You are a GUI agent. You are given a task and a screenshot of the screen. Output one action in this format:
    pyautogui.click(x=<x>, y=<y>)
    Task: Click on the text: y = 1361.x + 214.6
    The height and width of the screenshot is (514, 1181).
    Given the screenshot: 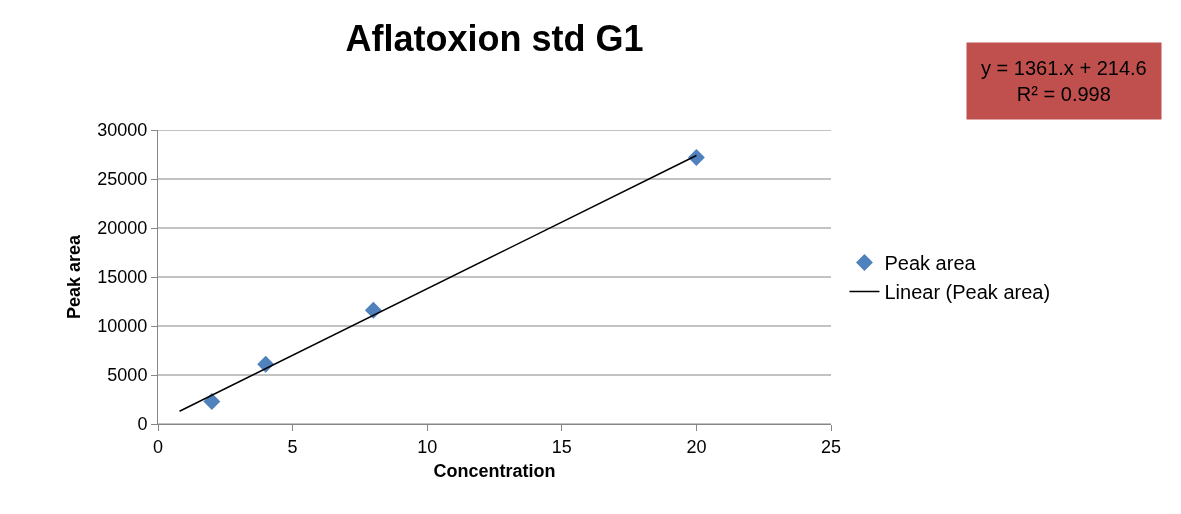 What is the action you would take?
    pyautogui.click(x=1064, y=68)
    